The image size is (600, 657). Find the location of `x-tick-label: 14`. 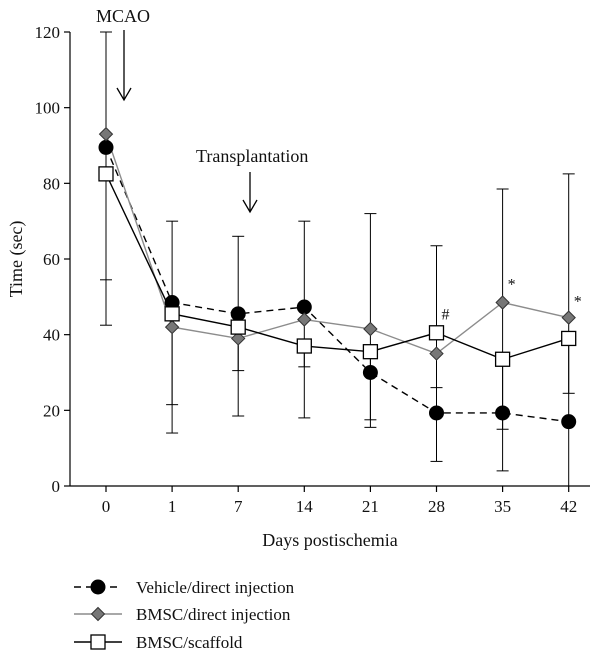

x-tick-label: 14 is located at coordinates (305, 506).